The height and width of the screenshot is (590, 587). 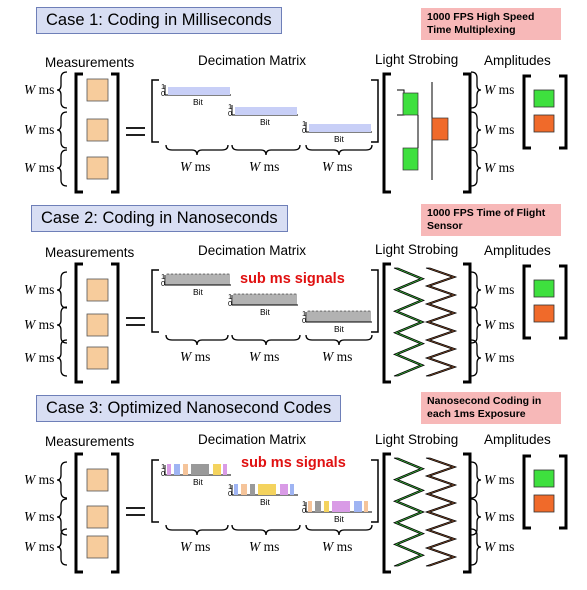 I want to click on case-3-row-1-left-brace, so click(x=62, y=480).